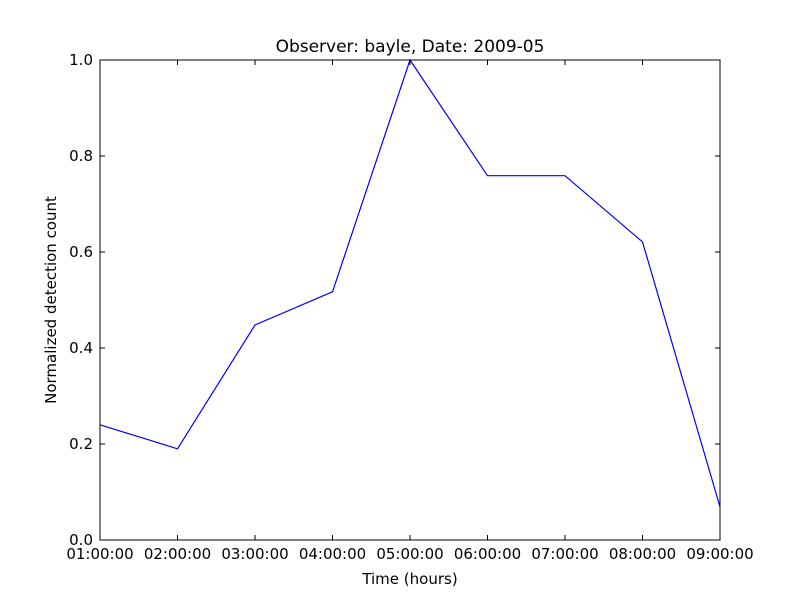 The width and height of the screenshot is (800, 600). I want to click on chart-title: Observer: bayle, Date: 2009-05, so click(410, 47).